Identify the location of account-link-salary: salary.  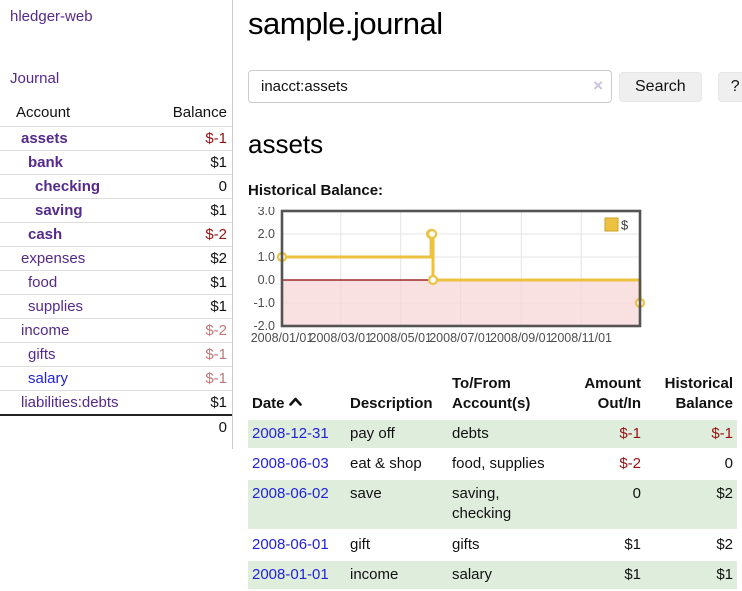
(48, 378).